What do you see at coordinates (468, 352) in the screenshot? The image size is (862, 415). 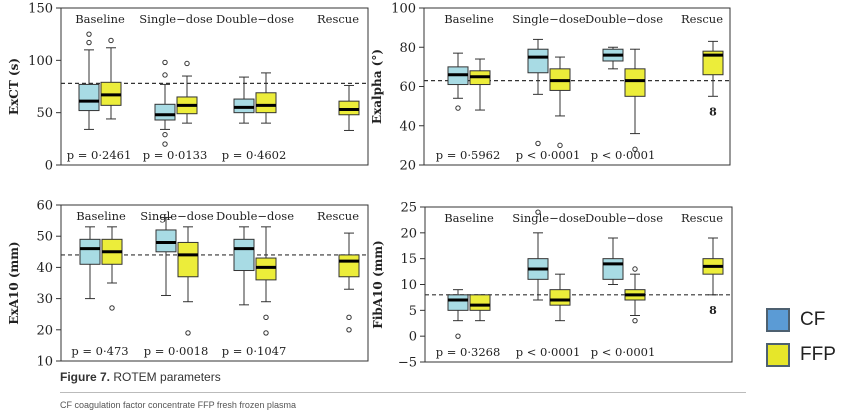 I see `p-value-label: p = 0·3268` at bounding box center [468, 352].